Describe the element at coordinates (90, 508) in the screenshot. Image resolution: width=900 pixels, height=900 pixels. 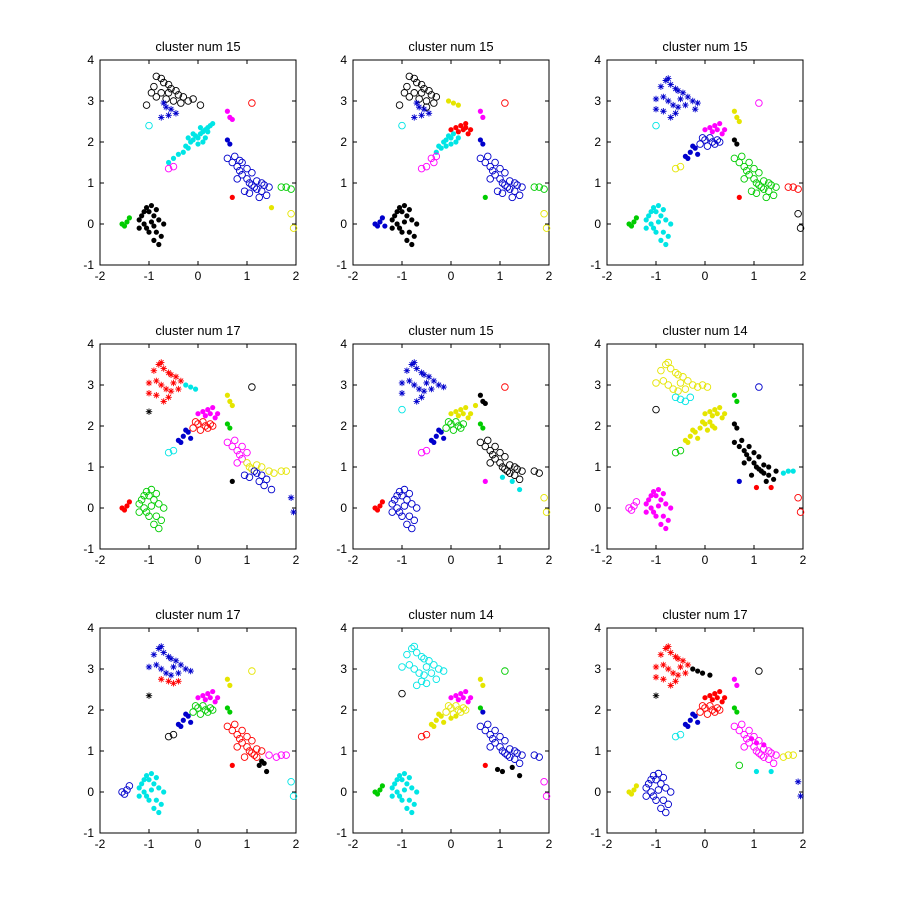
I see `y-tick-label: 0` at that location.